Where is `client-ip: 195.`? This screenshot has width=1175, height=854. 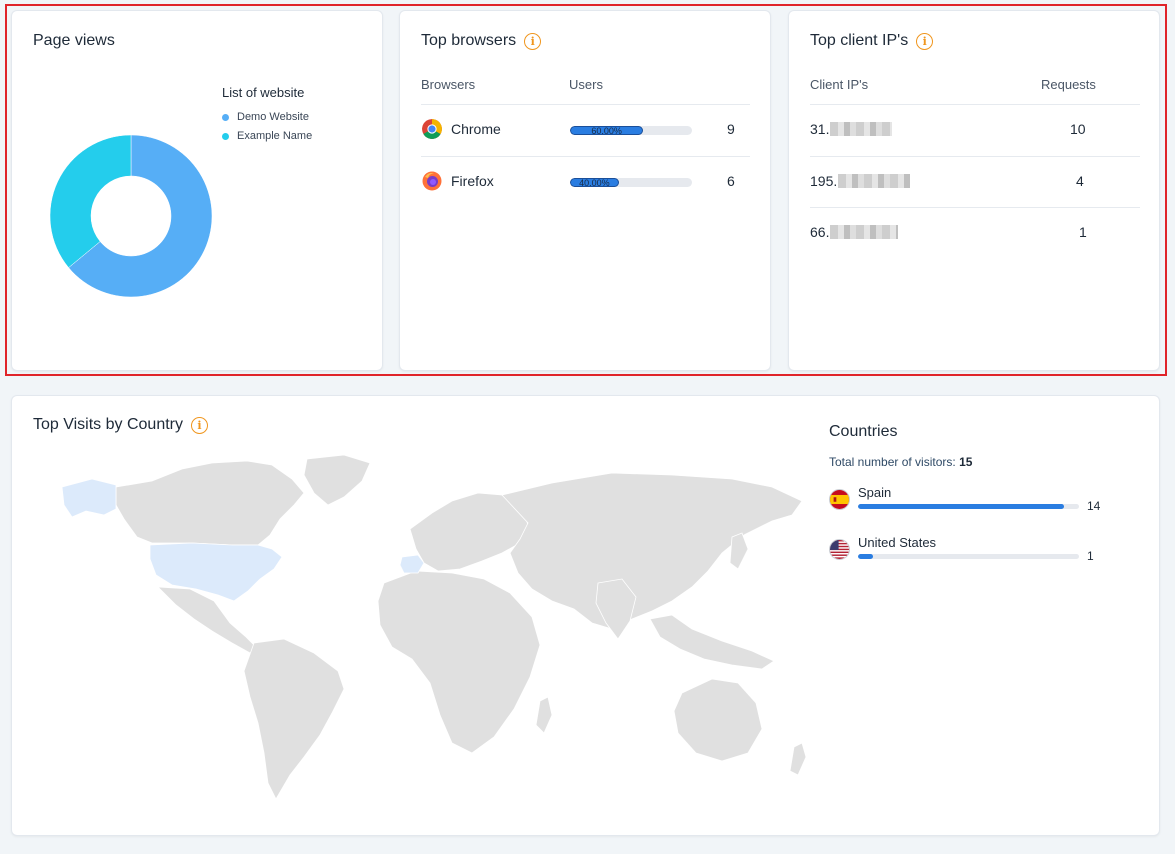
client-ip: 195. is located at coordinates (860, 181).